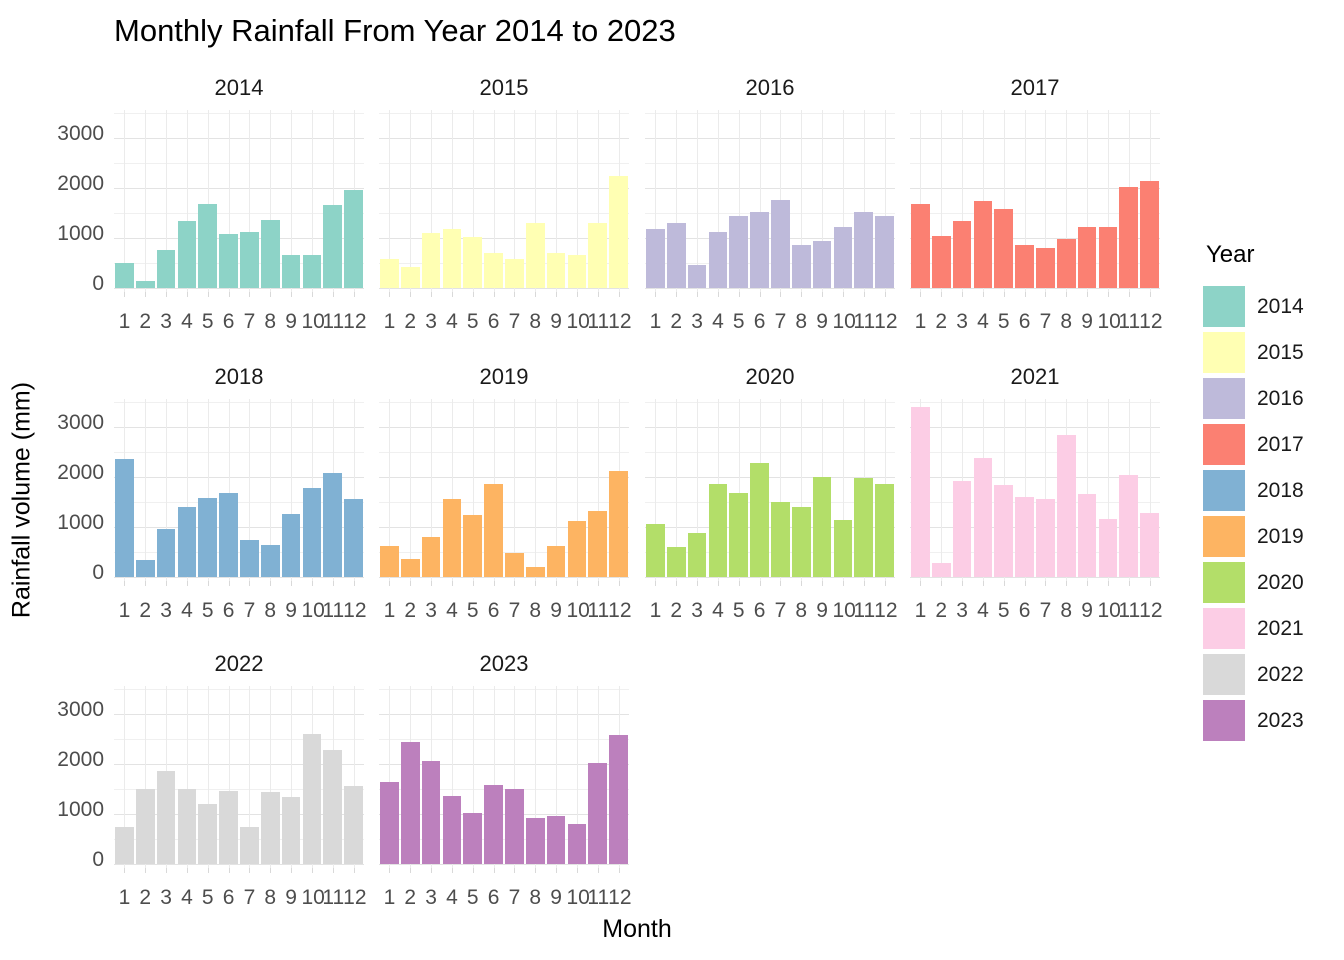  I want to click on legend-item-2016: 2016, so click(1273, 398).